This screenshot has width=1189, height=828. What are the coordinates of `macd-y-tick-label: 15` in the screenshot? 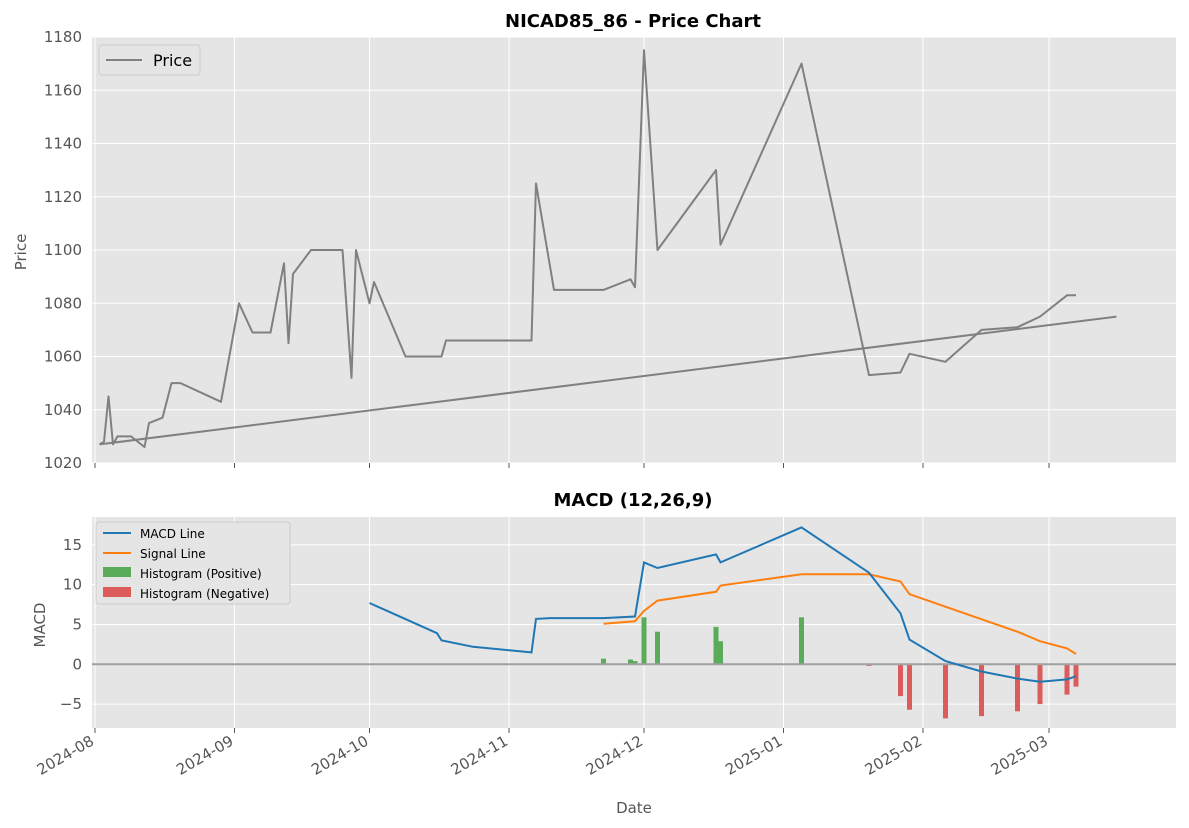 It's located at (72, 545).